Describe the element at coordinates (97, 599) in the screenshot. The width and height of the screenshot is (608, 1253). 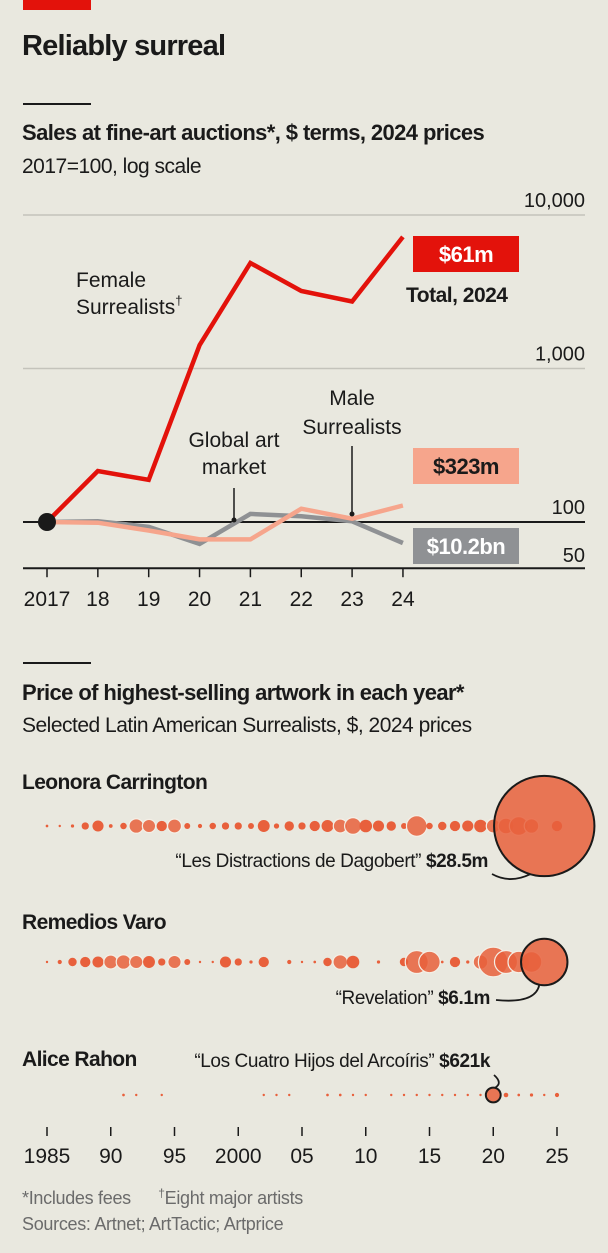
I see `x-tick-label: 18` at that location.